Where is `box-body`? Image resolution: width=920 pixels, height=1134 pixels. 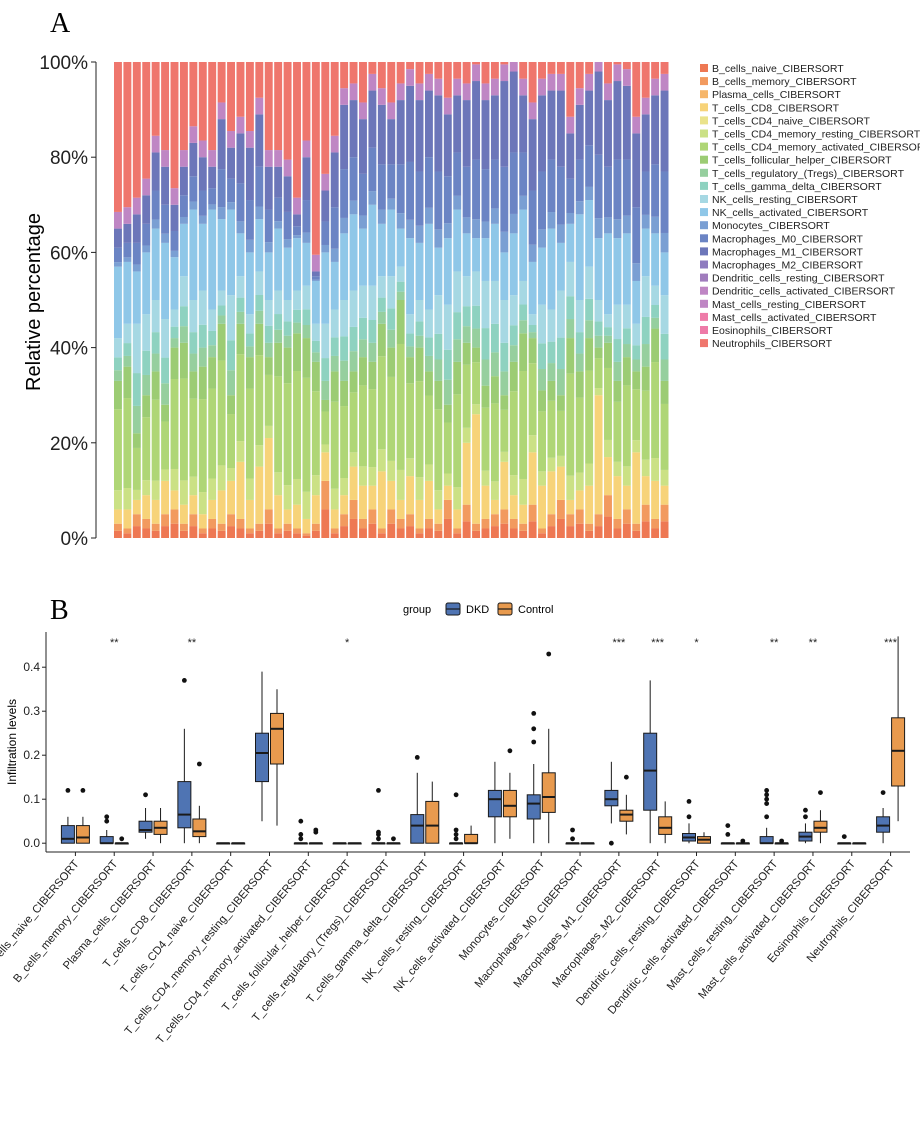 box-body is located at coordinates (611, 798).